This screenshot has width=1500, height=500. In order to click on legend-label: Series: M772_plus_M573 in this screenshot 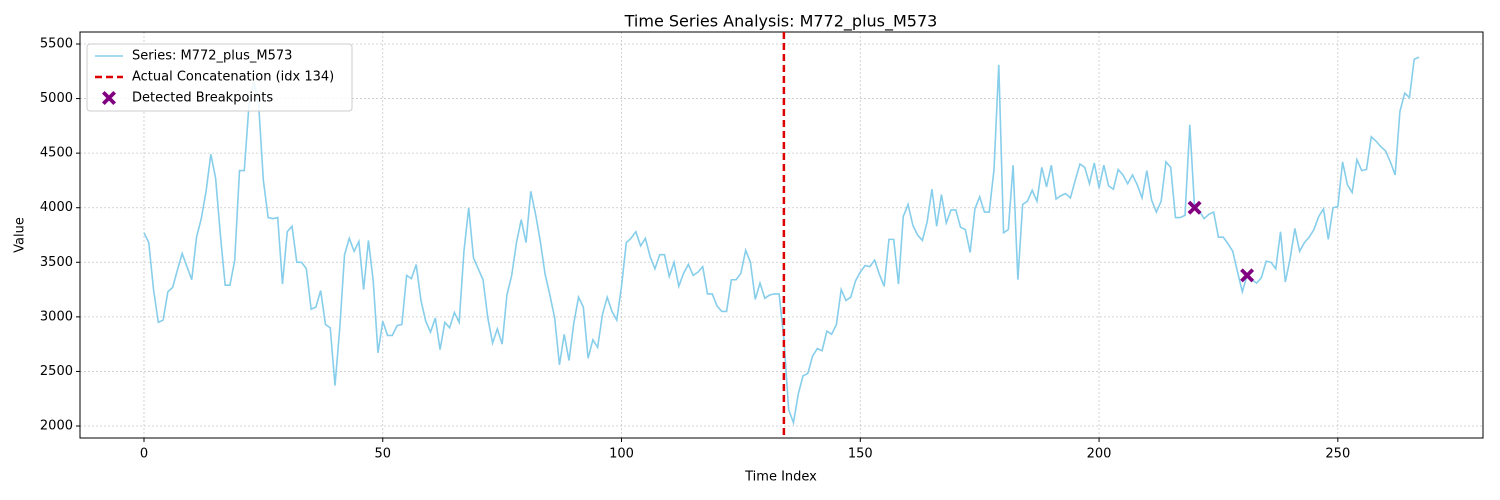, I will do `click(212, 56)`.